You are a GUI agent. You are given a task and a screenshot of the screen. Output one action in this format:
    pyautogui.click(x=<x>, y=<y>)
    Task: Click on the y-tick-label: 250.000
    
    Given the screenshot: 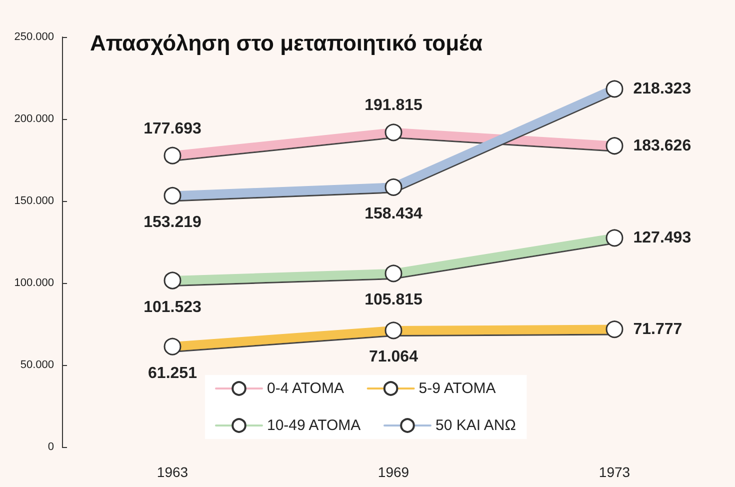 What is the action you would take?
    pyautogui.click(x=34, y=37)
    